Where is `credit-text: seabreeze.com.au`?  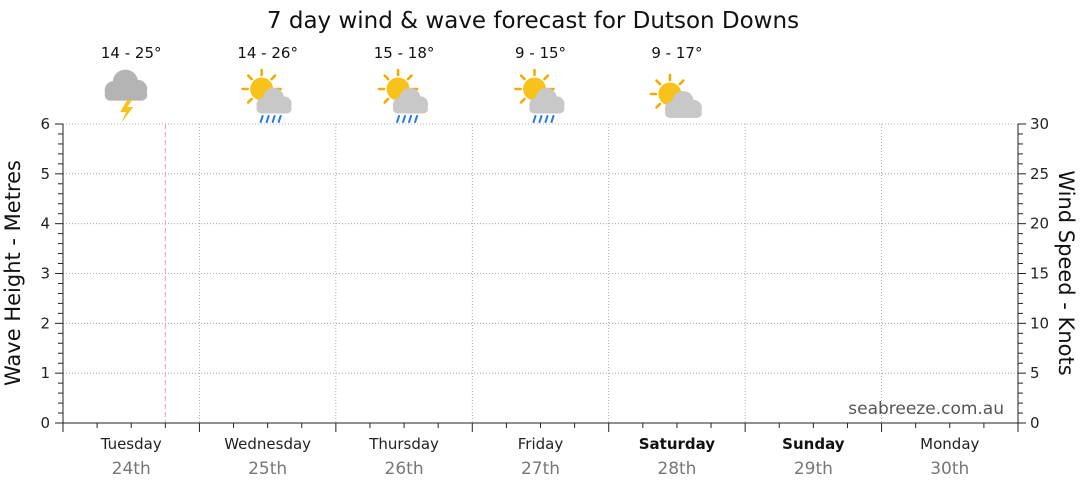 credit-text: seabreeze.com.au is located at coordinates (926, 409).